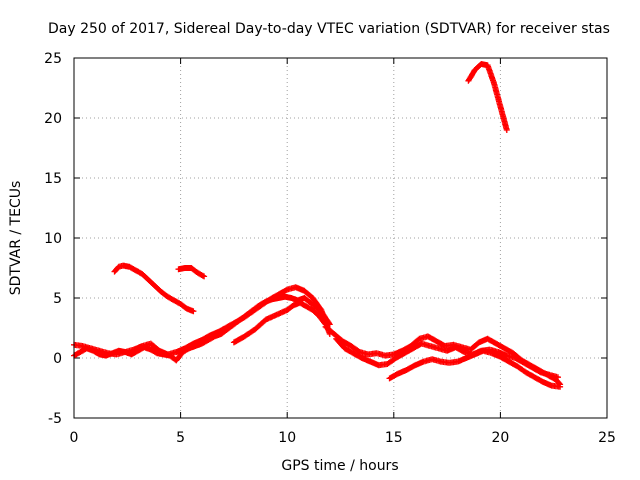  I want to click on y-tick-label: 5, so click(57, 299).